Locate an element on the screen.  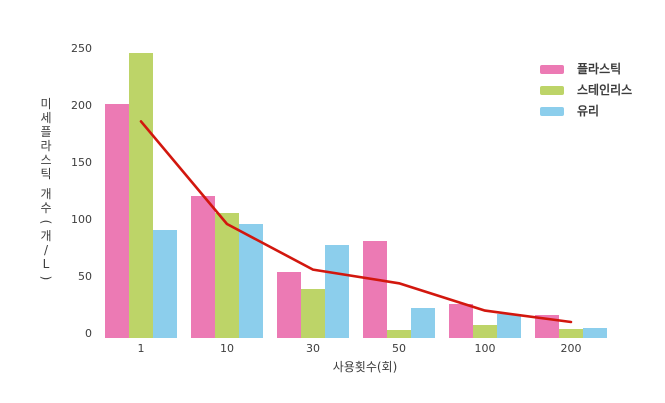
y-axis-title-char: ( is located at coordinates (46, 222).